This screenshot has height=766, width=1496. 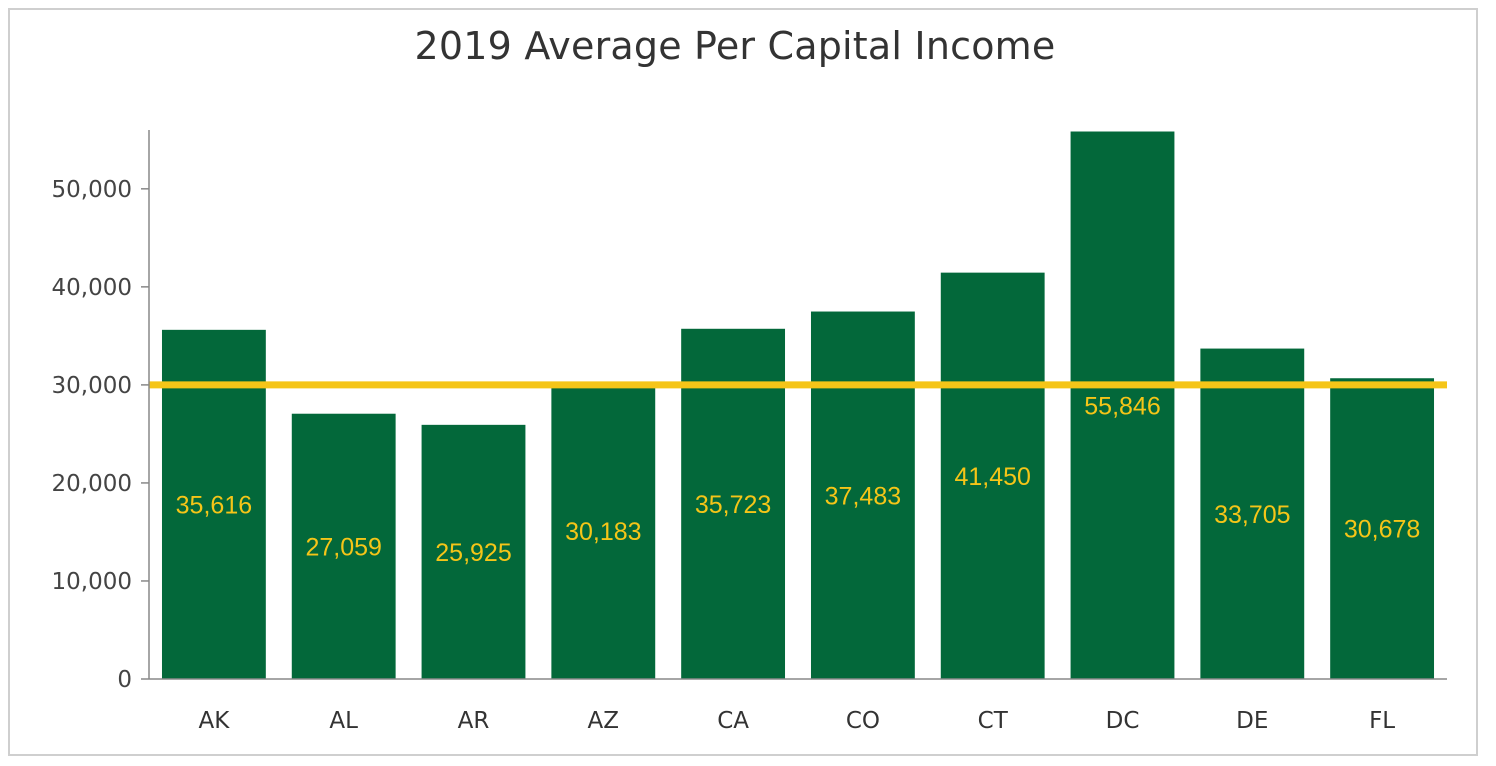 I want to click on bar-co, so click(x=862, y=495).